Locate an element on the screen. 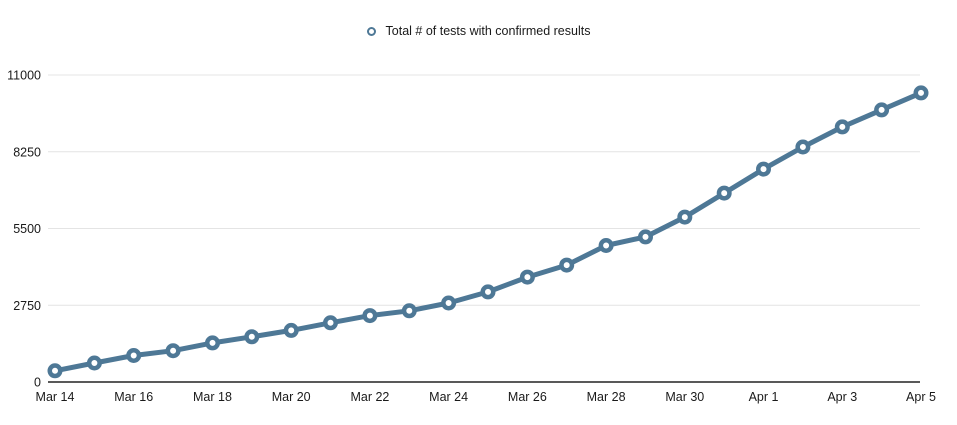  x-axis-tick-label: Mar 30 is located at coordinates (684, 397).